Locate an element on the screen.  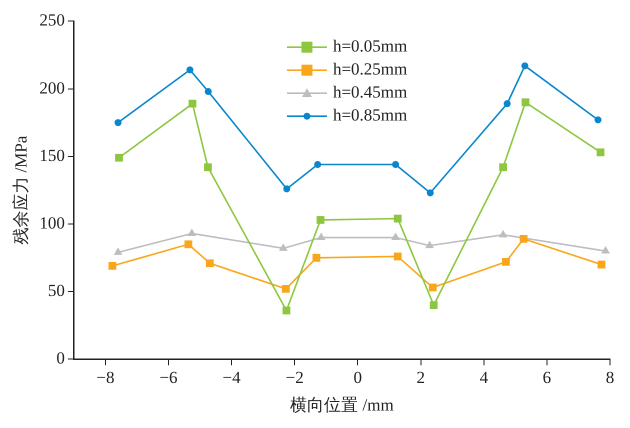
y-tick-label: 50 is located at coordinates (56, 290).